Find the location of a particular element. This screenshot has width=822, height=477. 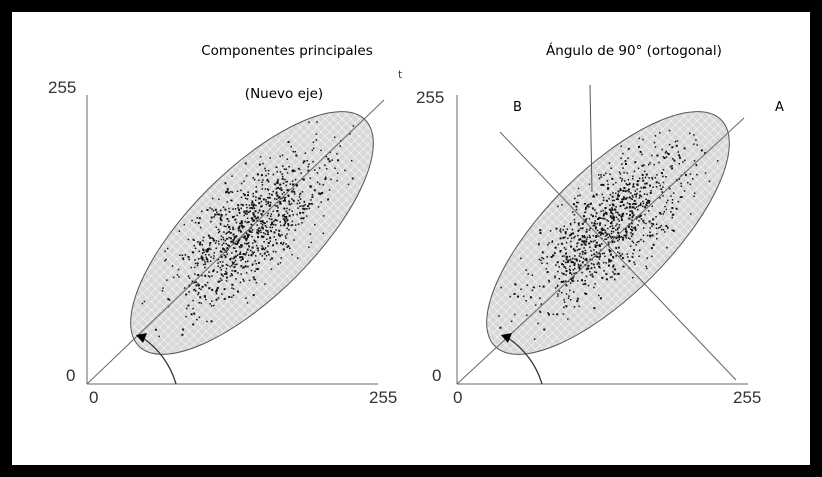

right-arrowhead-icon is located at coordinates (506, 338).